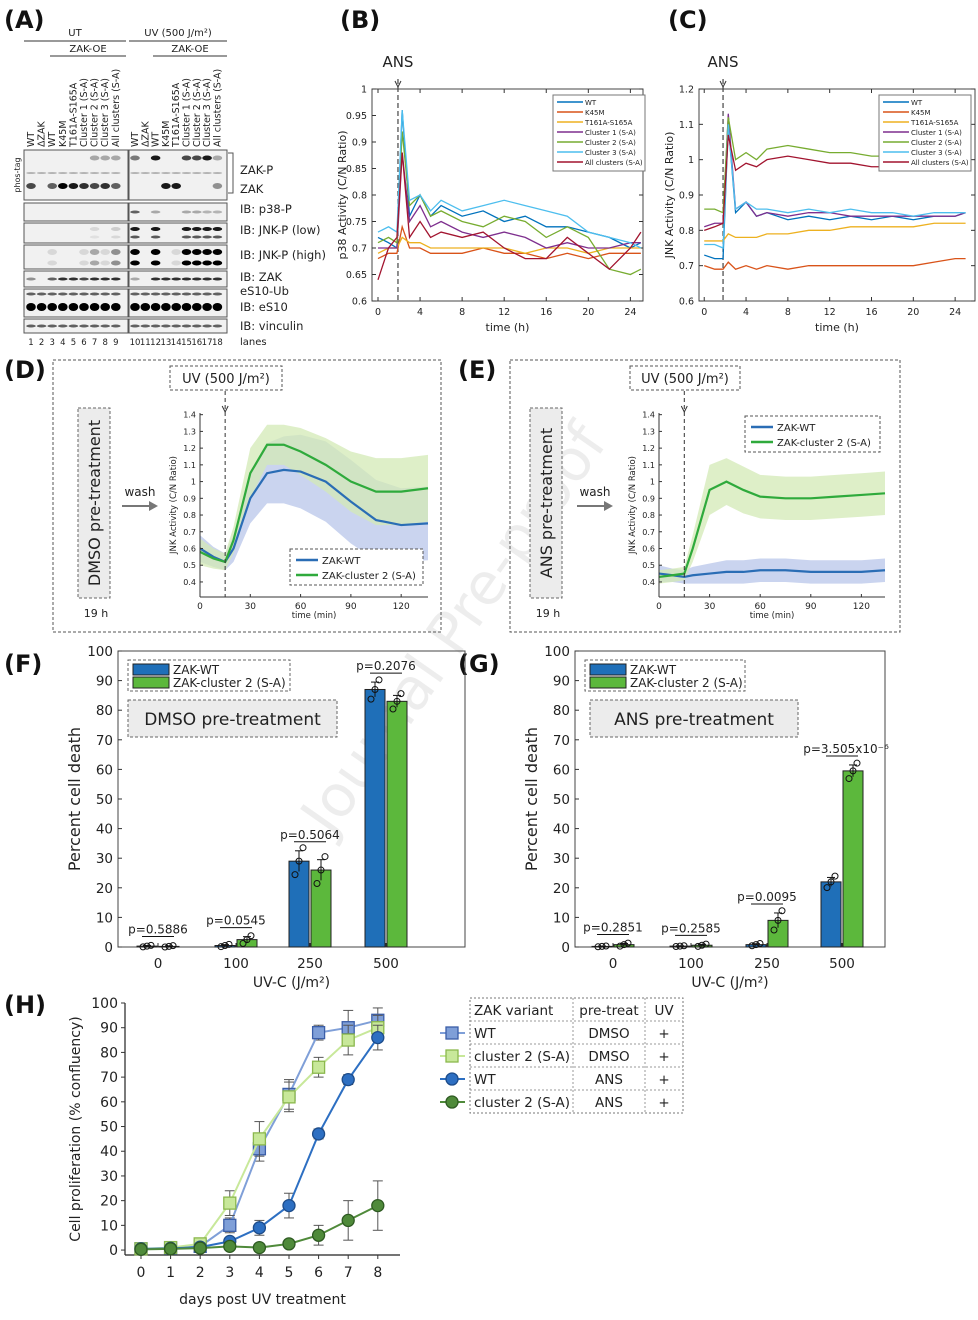 The width and height of the screenshot is (978, 1320). I want to click on legend-label: ZAK-cluster 2 (S-A), so click(824, 443).